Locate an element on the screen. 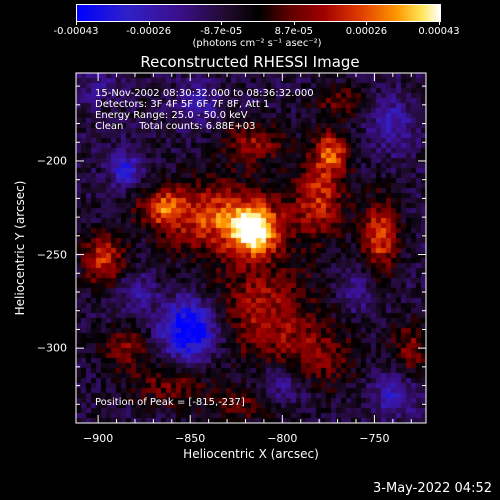  timestamp: 3-May-2022 04:52 is located at coordinates (432, 488).